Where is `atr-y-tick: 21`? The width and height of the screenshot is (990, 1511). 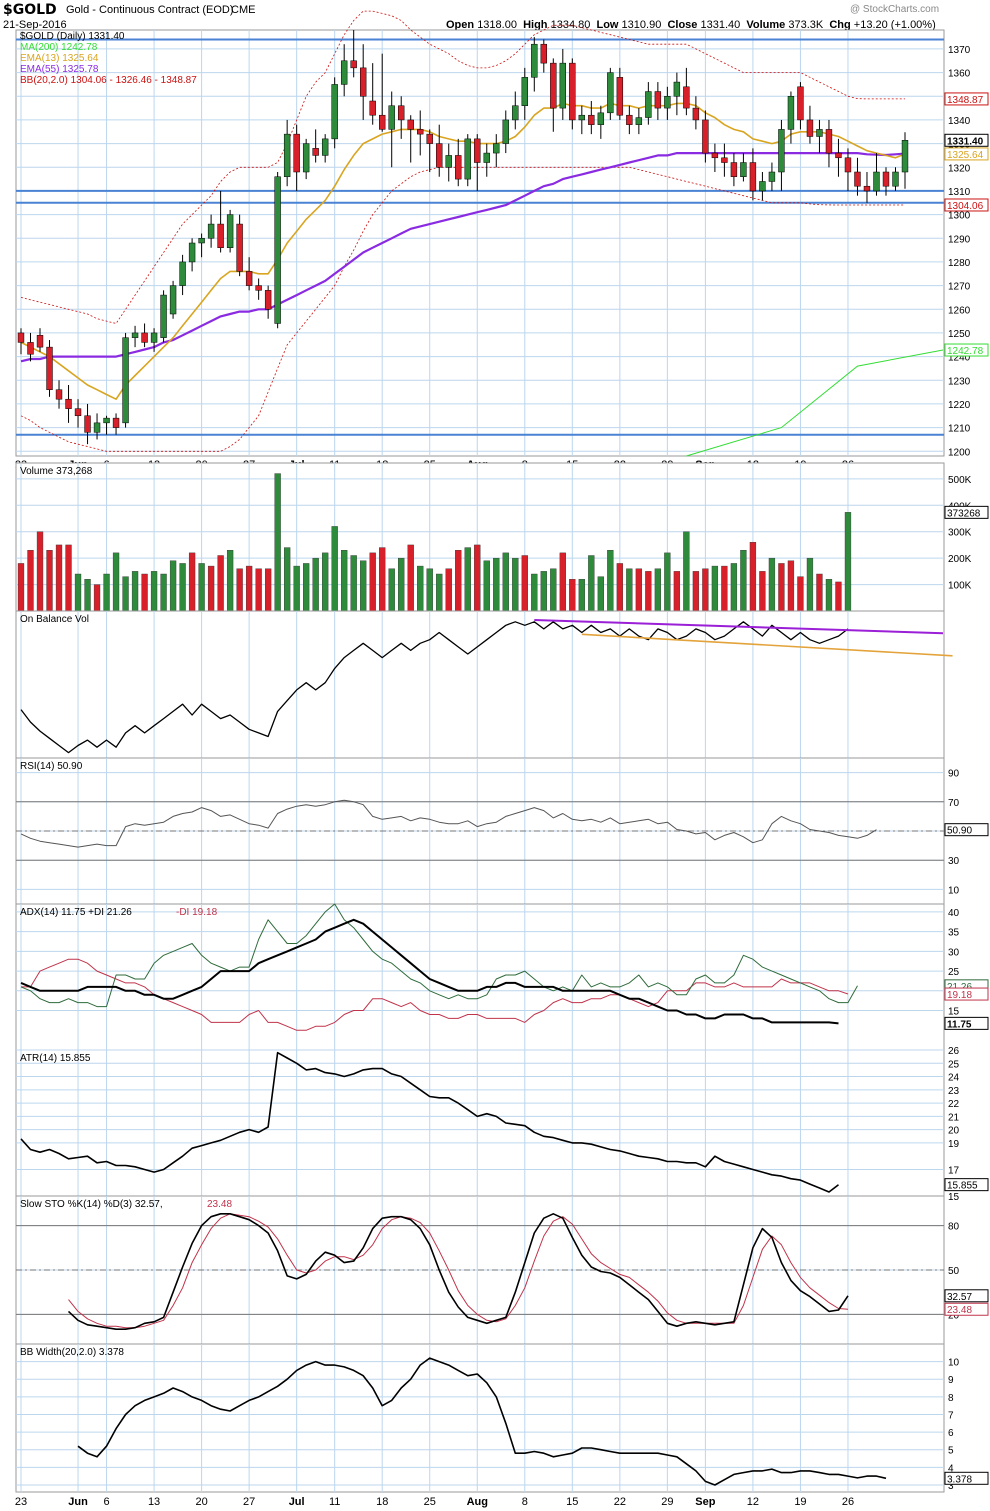
atr-y-tick: 21 is located at coordinates (954, 1117).